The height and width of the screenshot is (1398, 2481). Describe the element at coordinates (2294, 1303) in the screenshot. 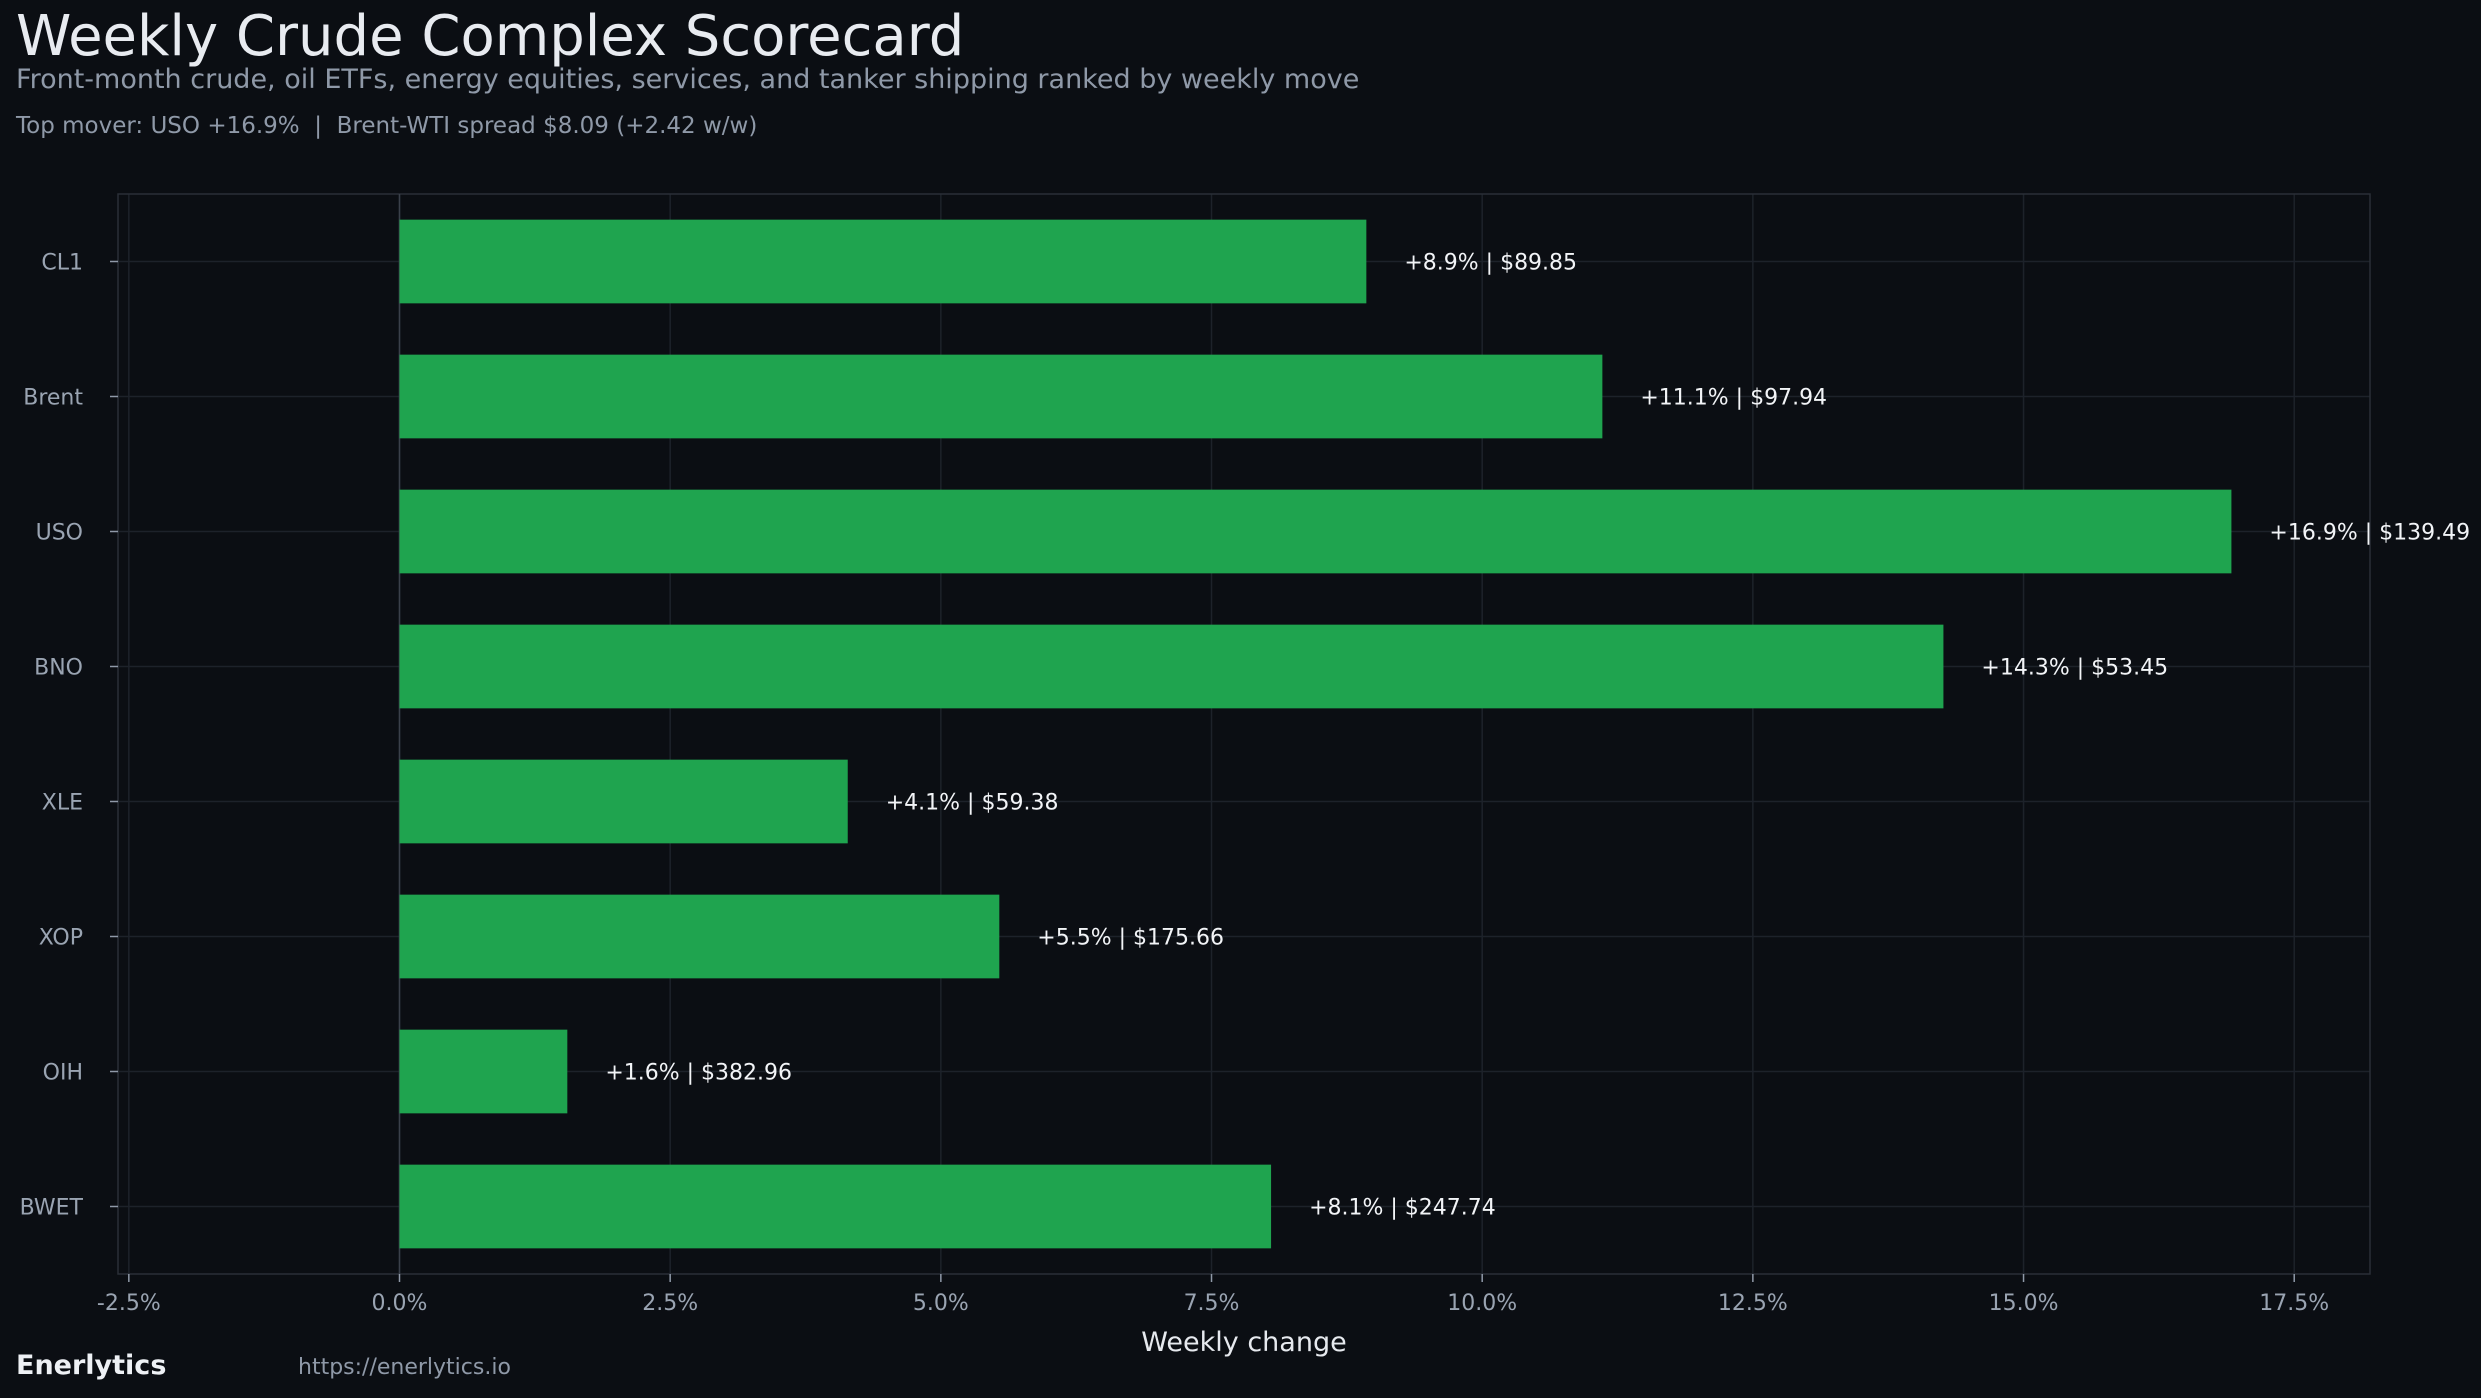

I see `x-tick-label: 17.5%` at that location.